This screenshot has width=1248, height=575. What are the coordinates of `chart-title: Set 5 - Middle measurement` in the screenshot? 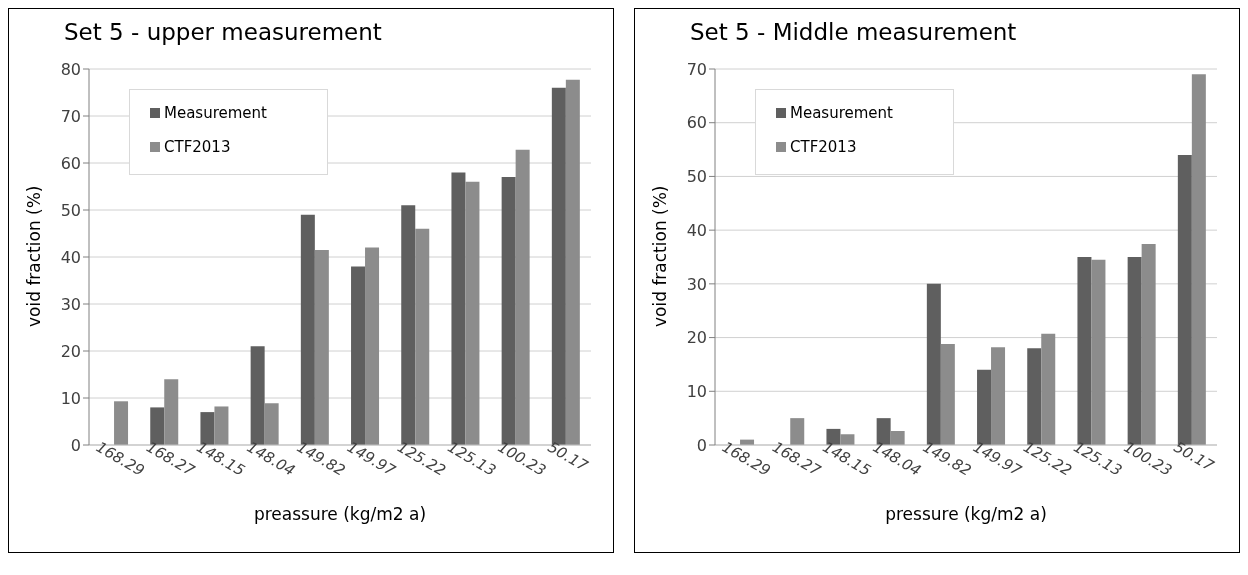 It's located at (853, 32).